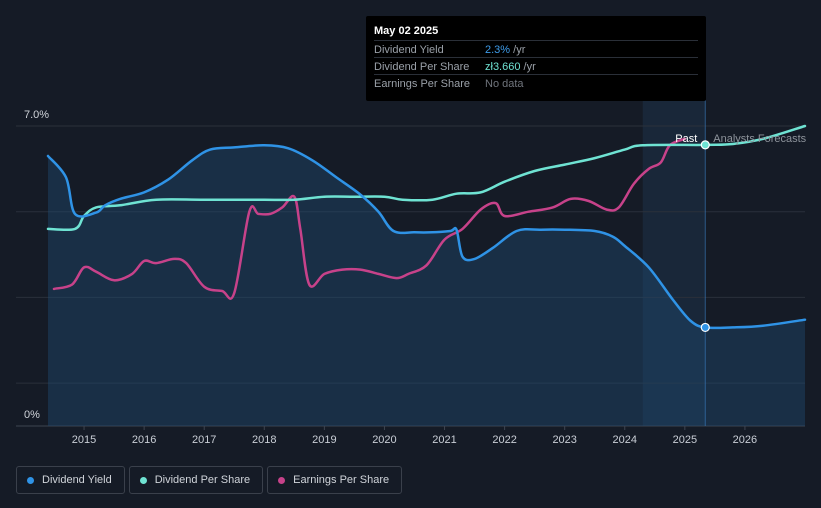  I want to click on dividend-per-share-marker, so click(705, 145).